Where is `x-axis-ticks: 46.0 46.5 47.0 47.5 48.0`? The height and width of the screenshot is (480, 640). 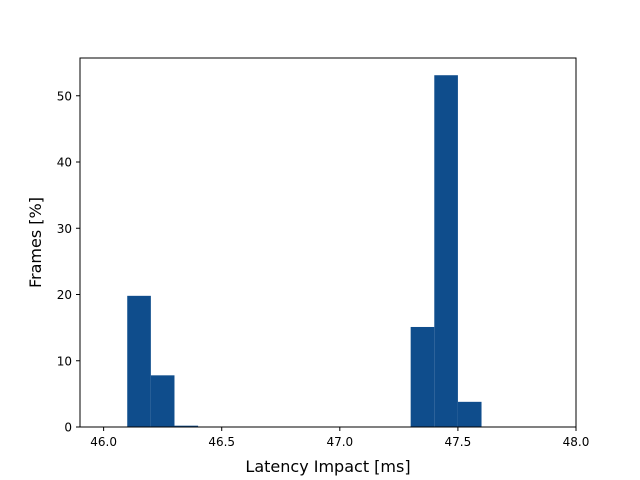
x-axis-ticks: 46.0 46.5 47.0 47.5 48.0 is located at coordinates (339, 438).